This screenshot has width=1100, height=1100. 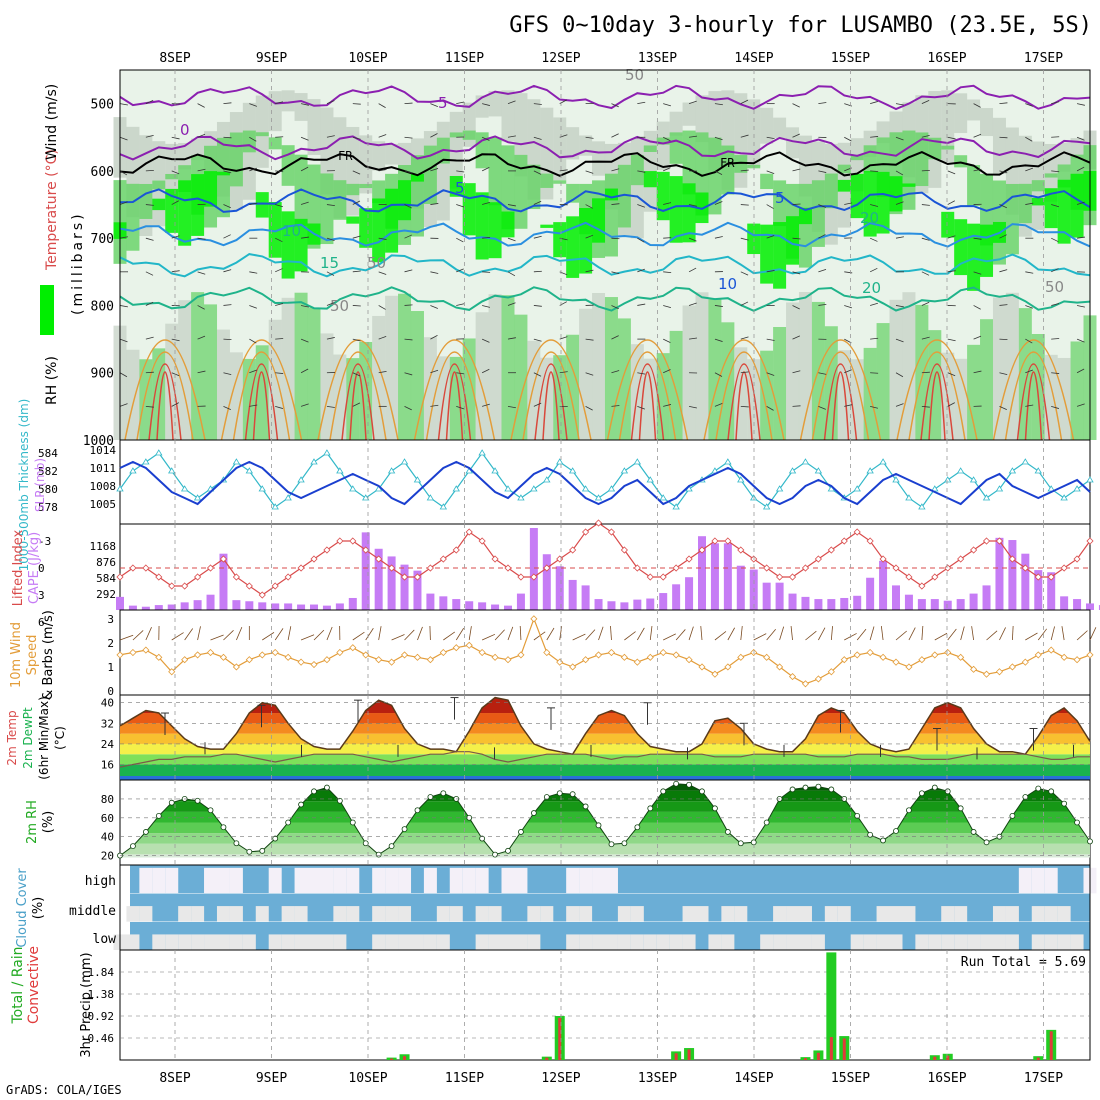 I want to click on run-total-label: Run Total = 5.69, so click(x=1023, y=962).